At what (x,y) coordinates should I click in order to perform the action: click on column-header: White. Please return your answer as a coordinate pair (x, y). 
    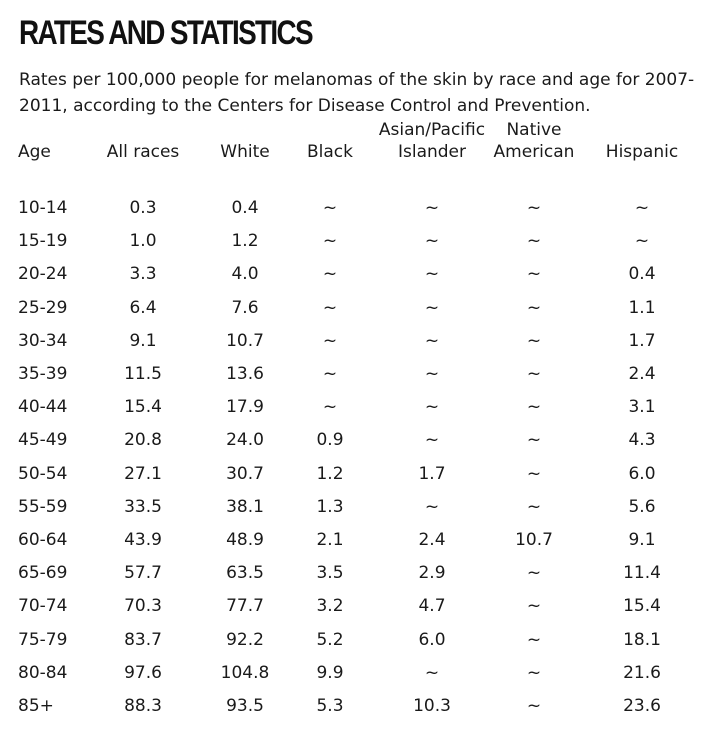
    Looking at the image, I should click on (245, 152).